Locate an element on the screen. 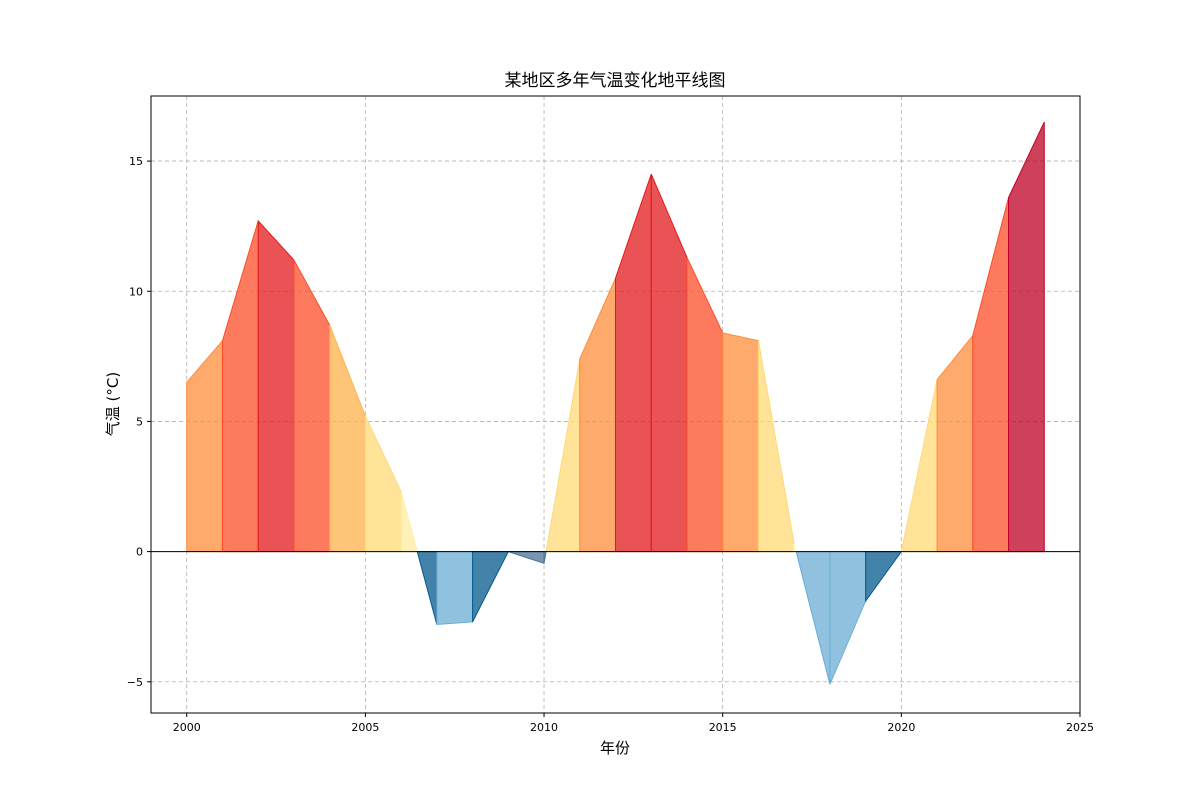 The width and height of the screenshot is (1200, 805). y-tick-label: 0 is located at coordinates (139, 552).